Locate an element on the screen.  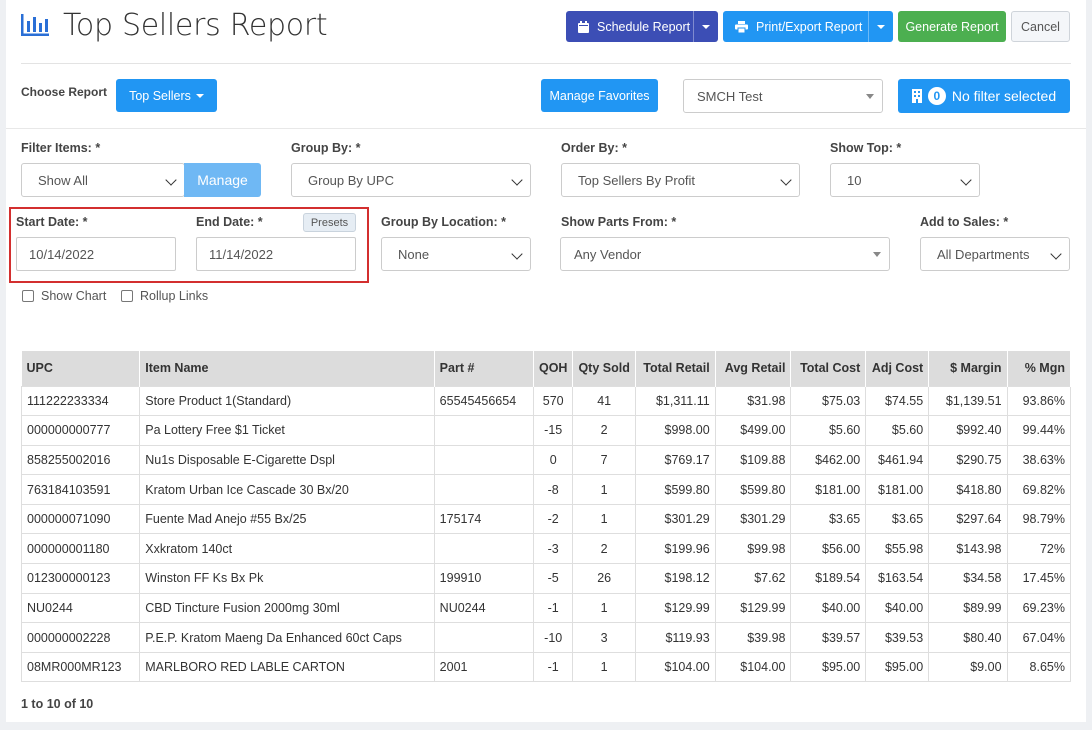
show-chart-label: Show Chart is located at coordinates (74, 296).